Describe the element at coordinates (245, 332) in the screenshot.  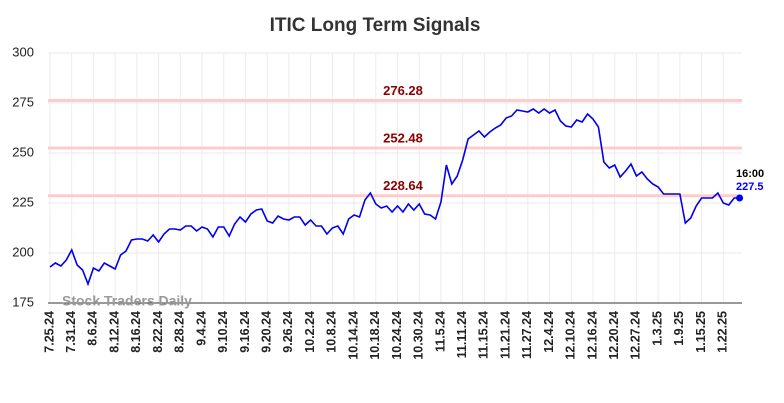
I see `x-tick-label: 9.16.24` at that location.